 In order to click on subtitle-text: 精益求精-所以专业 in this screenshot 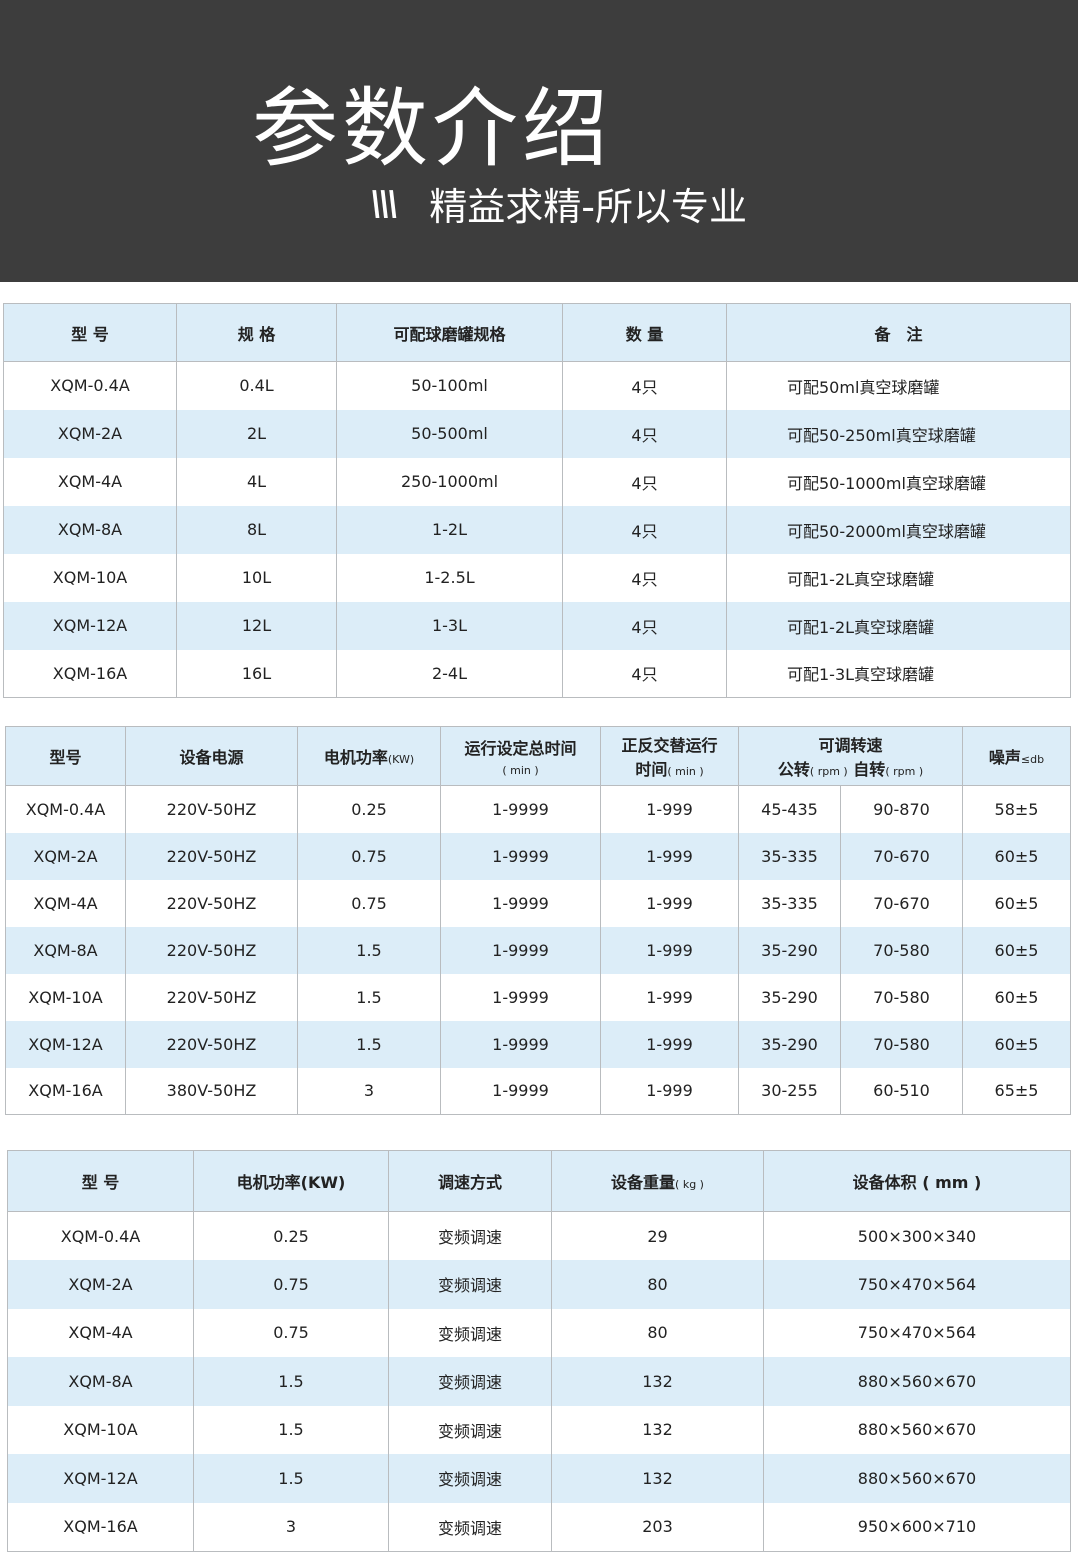, I will do `click(588, 207)`.